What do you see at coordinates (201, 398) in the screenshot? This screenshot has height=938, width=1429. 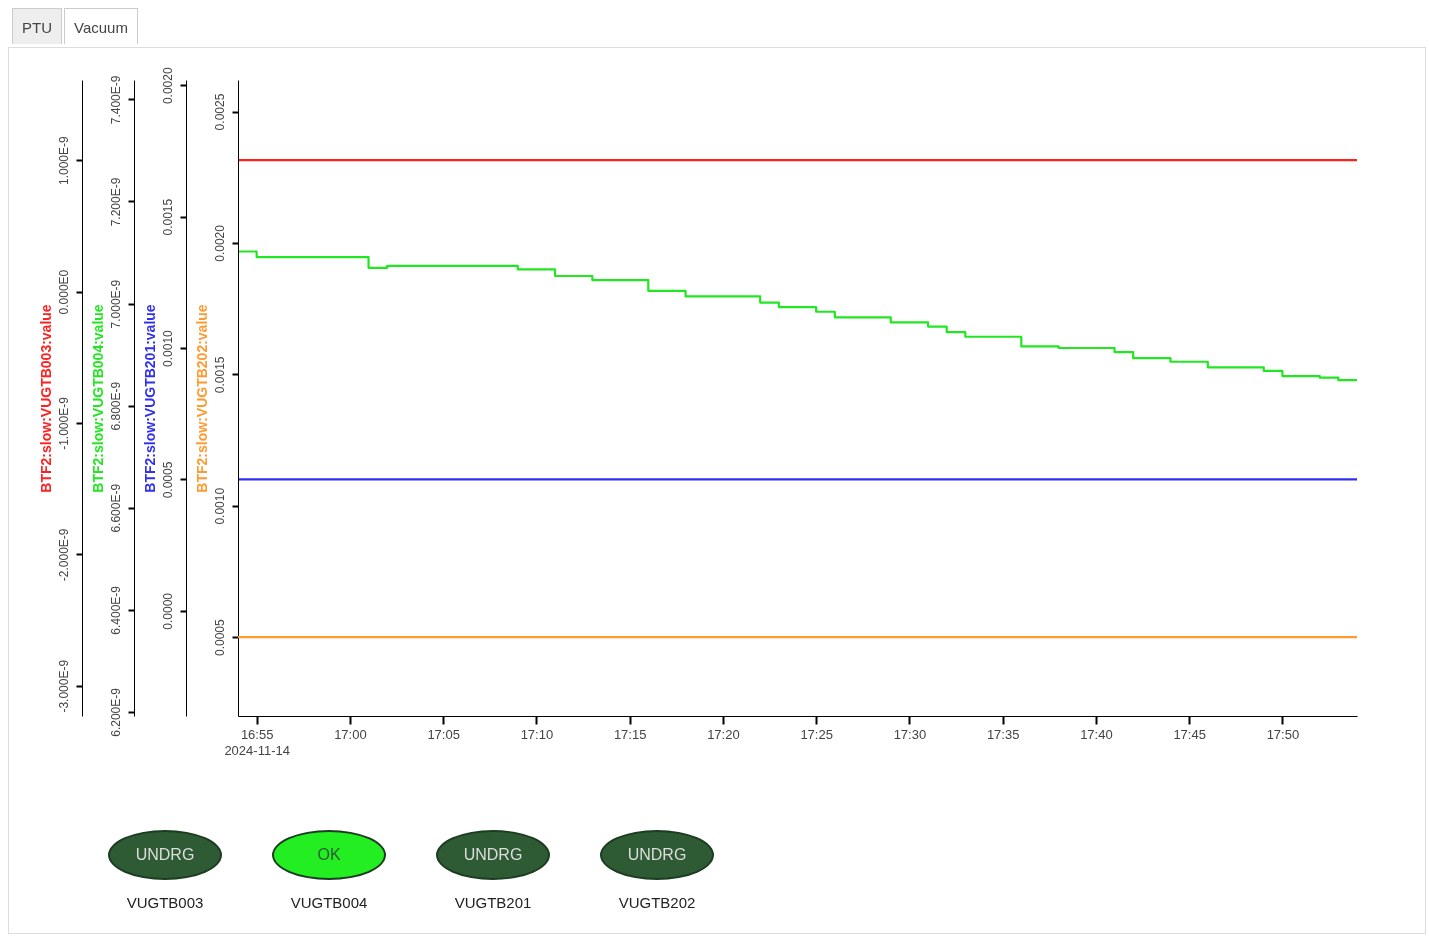 I see `y-axis-title: BTF2:slow:VUGTB202:value` at bounding box center [201, 398].